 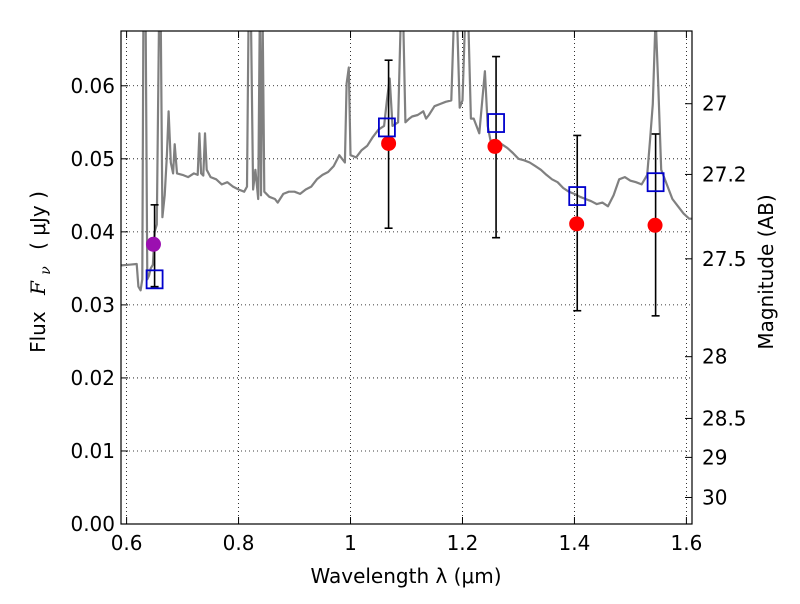 I want to click on x-tick-label: 0.8, so click(x=239, y=543).